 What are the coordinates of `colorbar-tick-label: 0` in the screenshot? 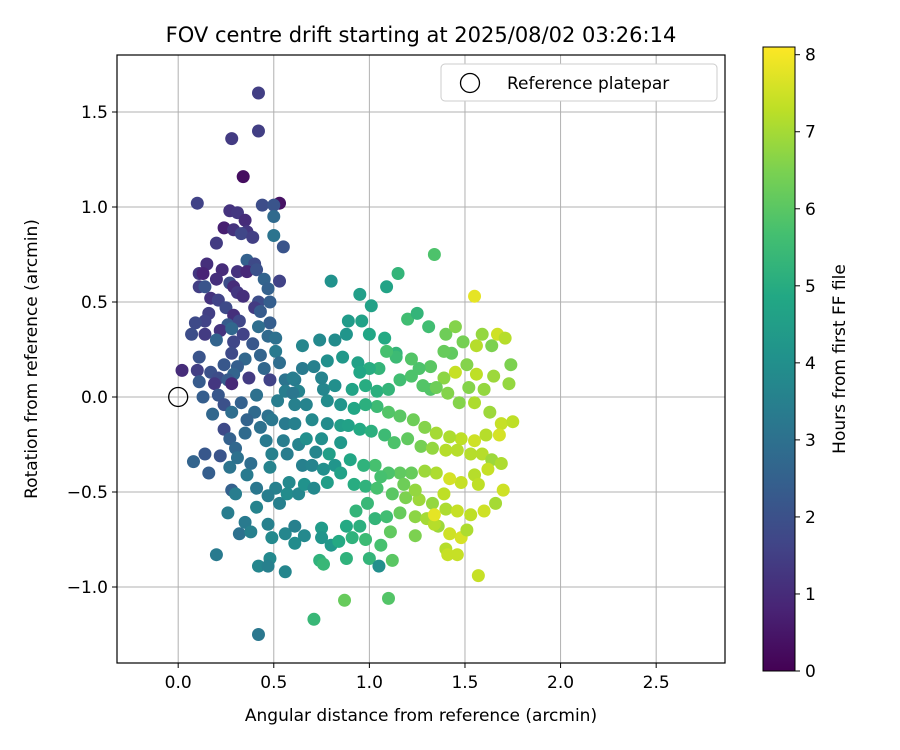 It's located at (810, 672).